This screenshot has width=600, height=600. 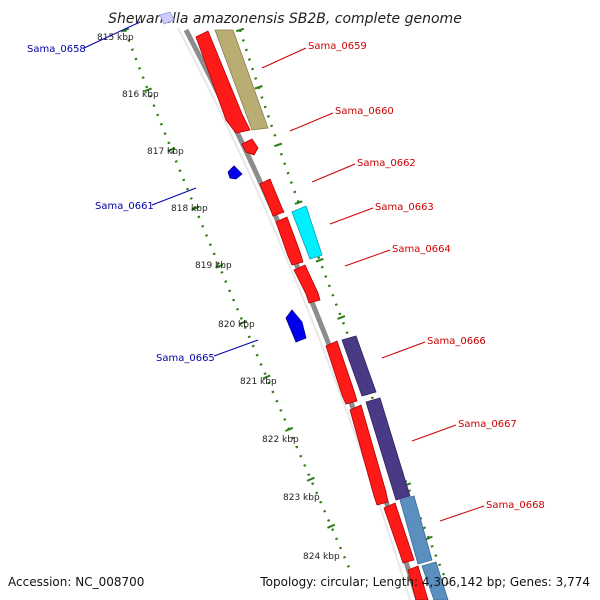 I want to click on tick-label: 815 kbp, so click(x=115, y=38).